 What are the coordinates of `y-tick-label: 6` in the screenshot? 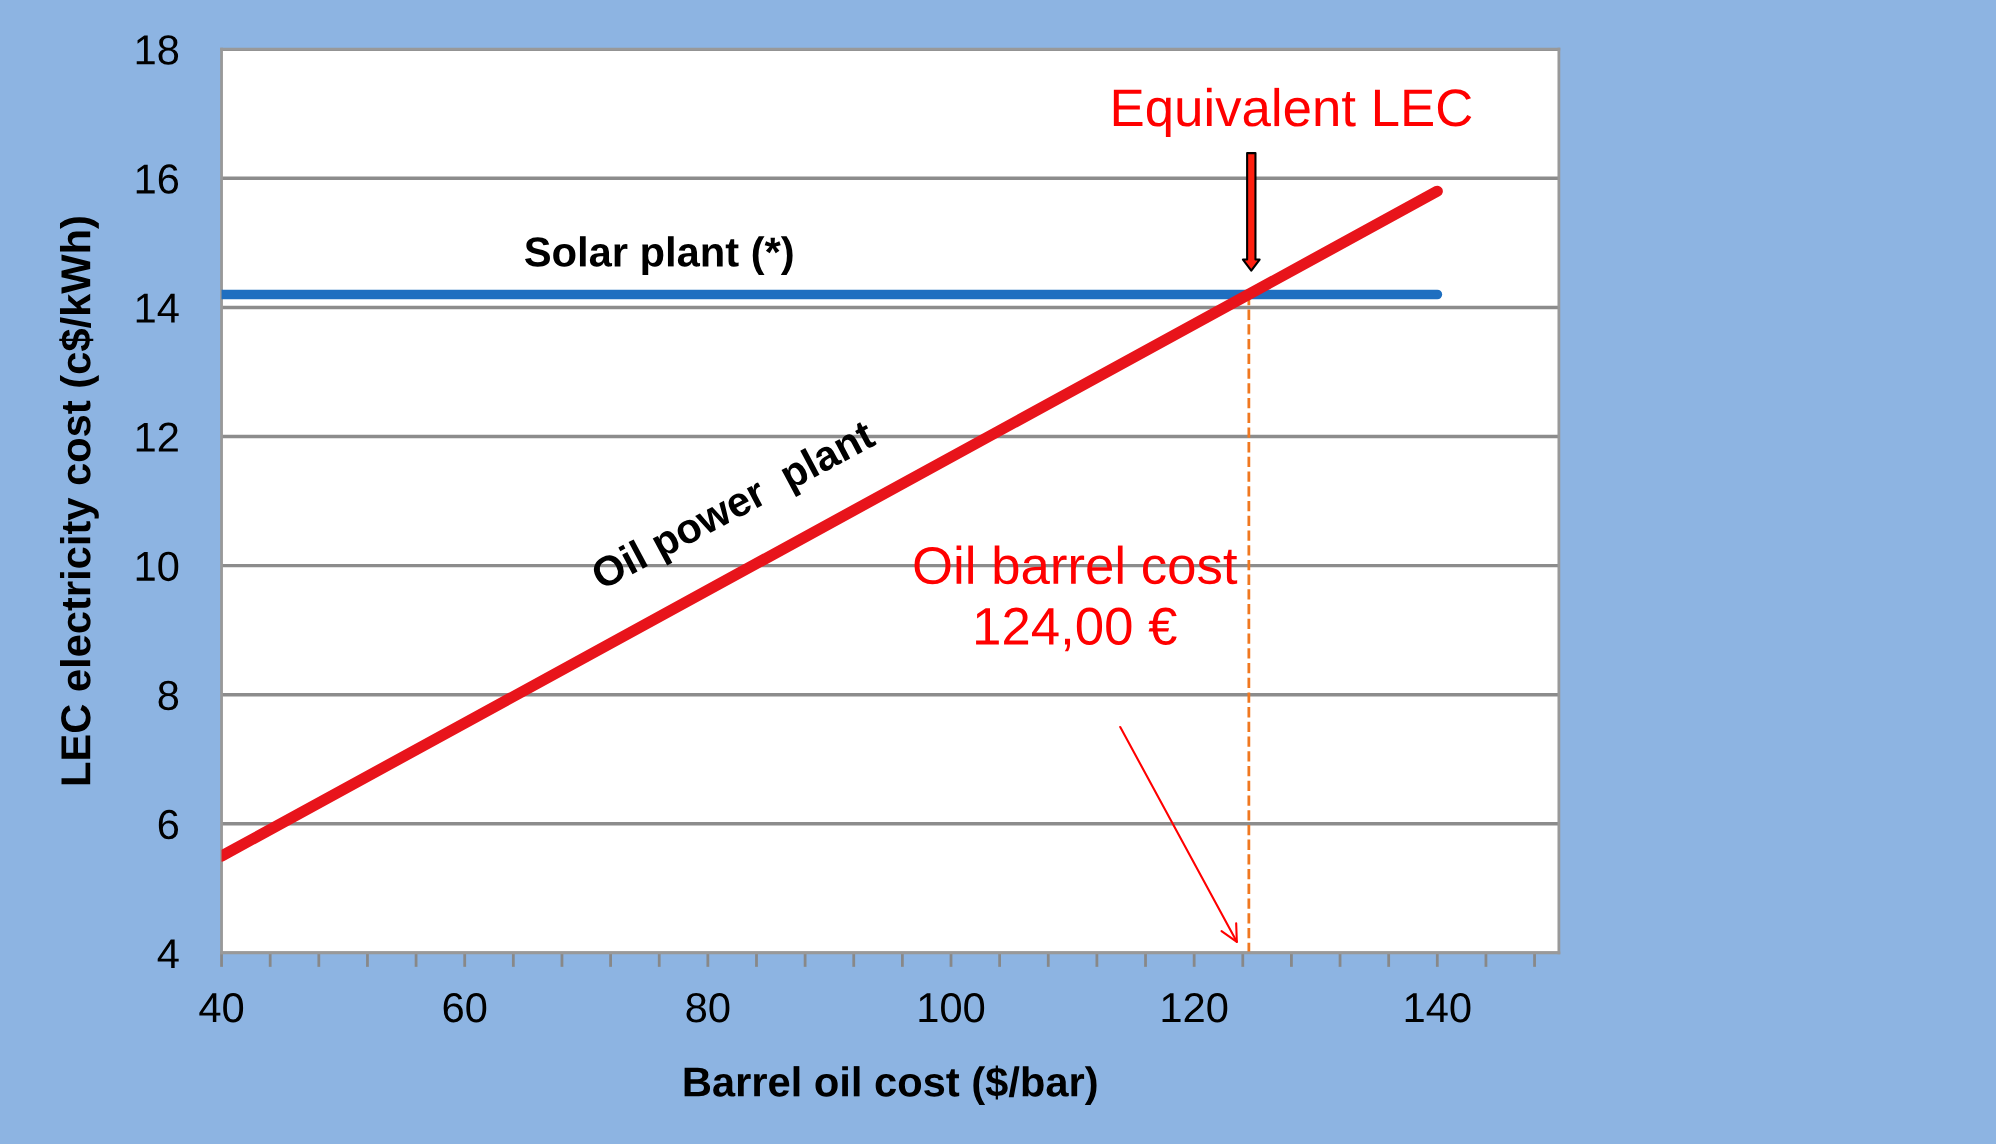 It's located at (168, 824).